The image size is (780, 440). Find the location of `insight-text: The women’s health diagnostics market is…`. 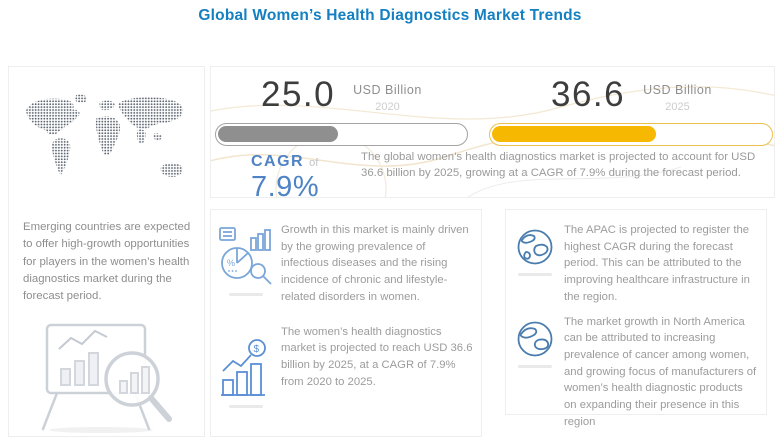

insight-text: The women’s health diagnostics market is… is located at coordinates (377, 356).